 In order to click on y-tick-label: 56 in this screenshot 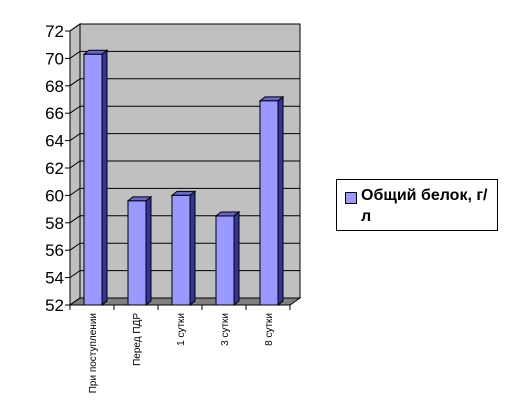, I will do `click(54, 250)`.